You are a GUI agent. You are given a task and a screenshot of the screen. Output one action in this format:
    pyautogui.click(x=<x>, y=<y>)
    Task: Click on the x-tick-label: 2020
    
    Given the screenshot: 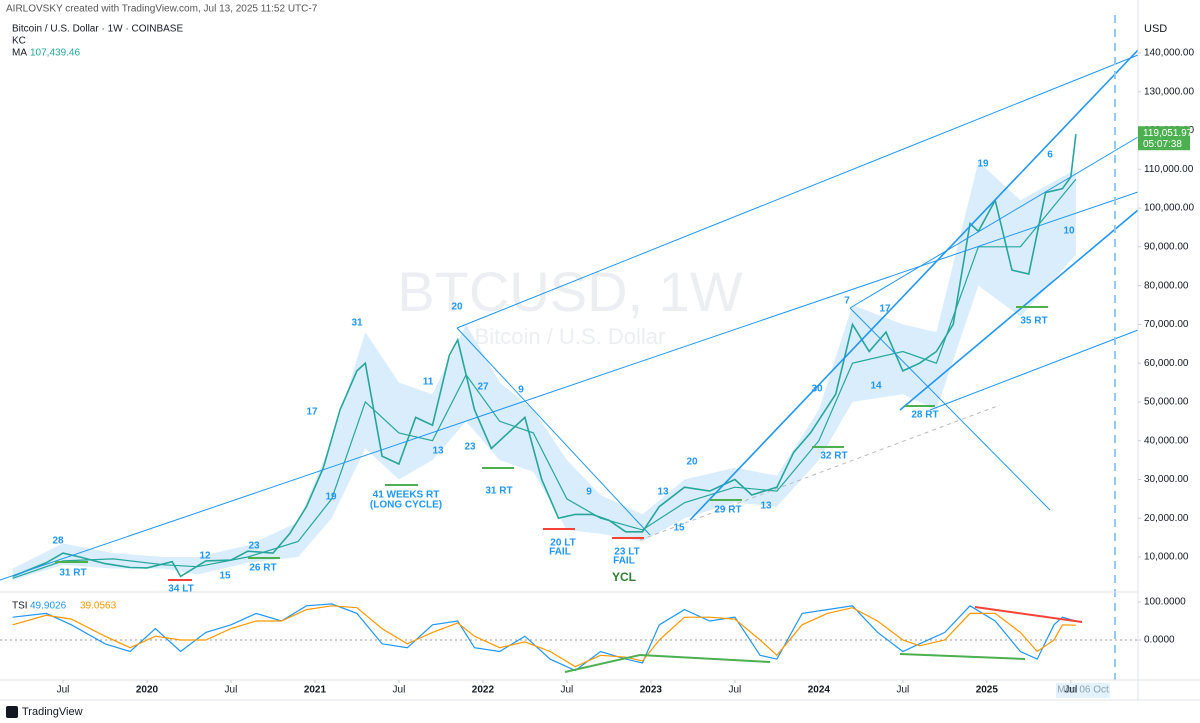 What is the action you would take?
    pyautogui.click(x=147, y=690)
    